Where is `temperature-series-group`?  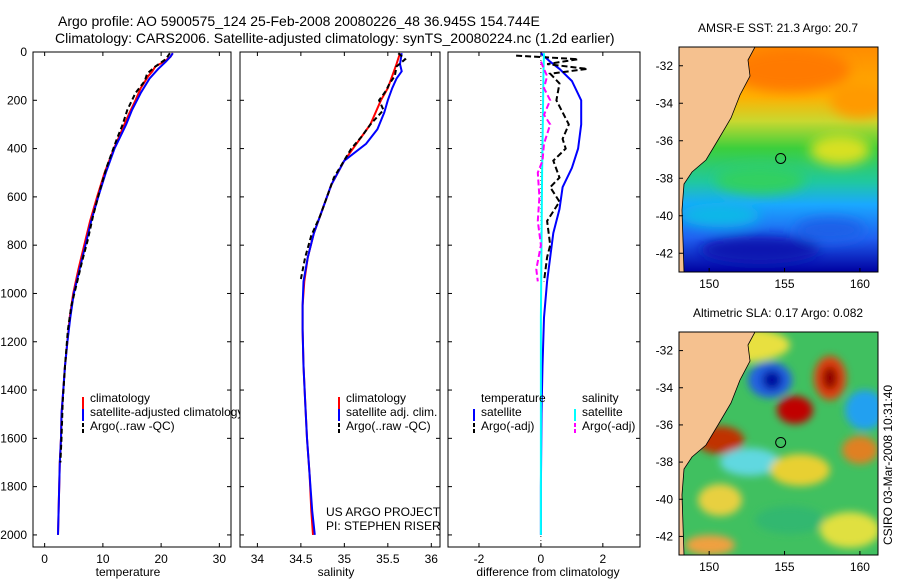
temperature-series-group is located at coordinates (115, 293).